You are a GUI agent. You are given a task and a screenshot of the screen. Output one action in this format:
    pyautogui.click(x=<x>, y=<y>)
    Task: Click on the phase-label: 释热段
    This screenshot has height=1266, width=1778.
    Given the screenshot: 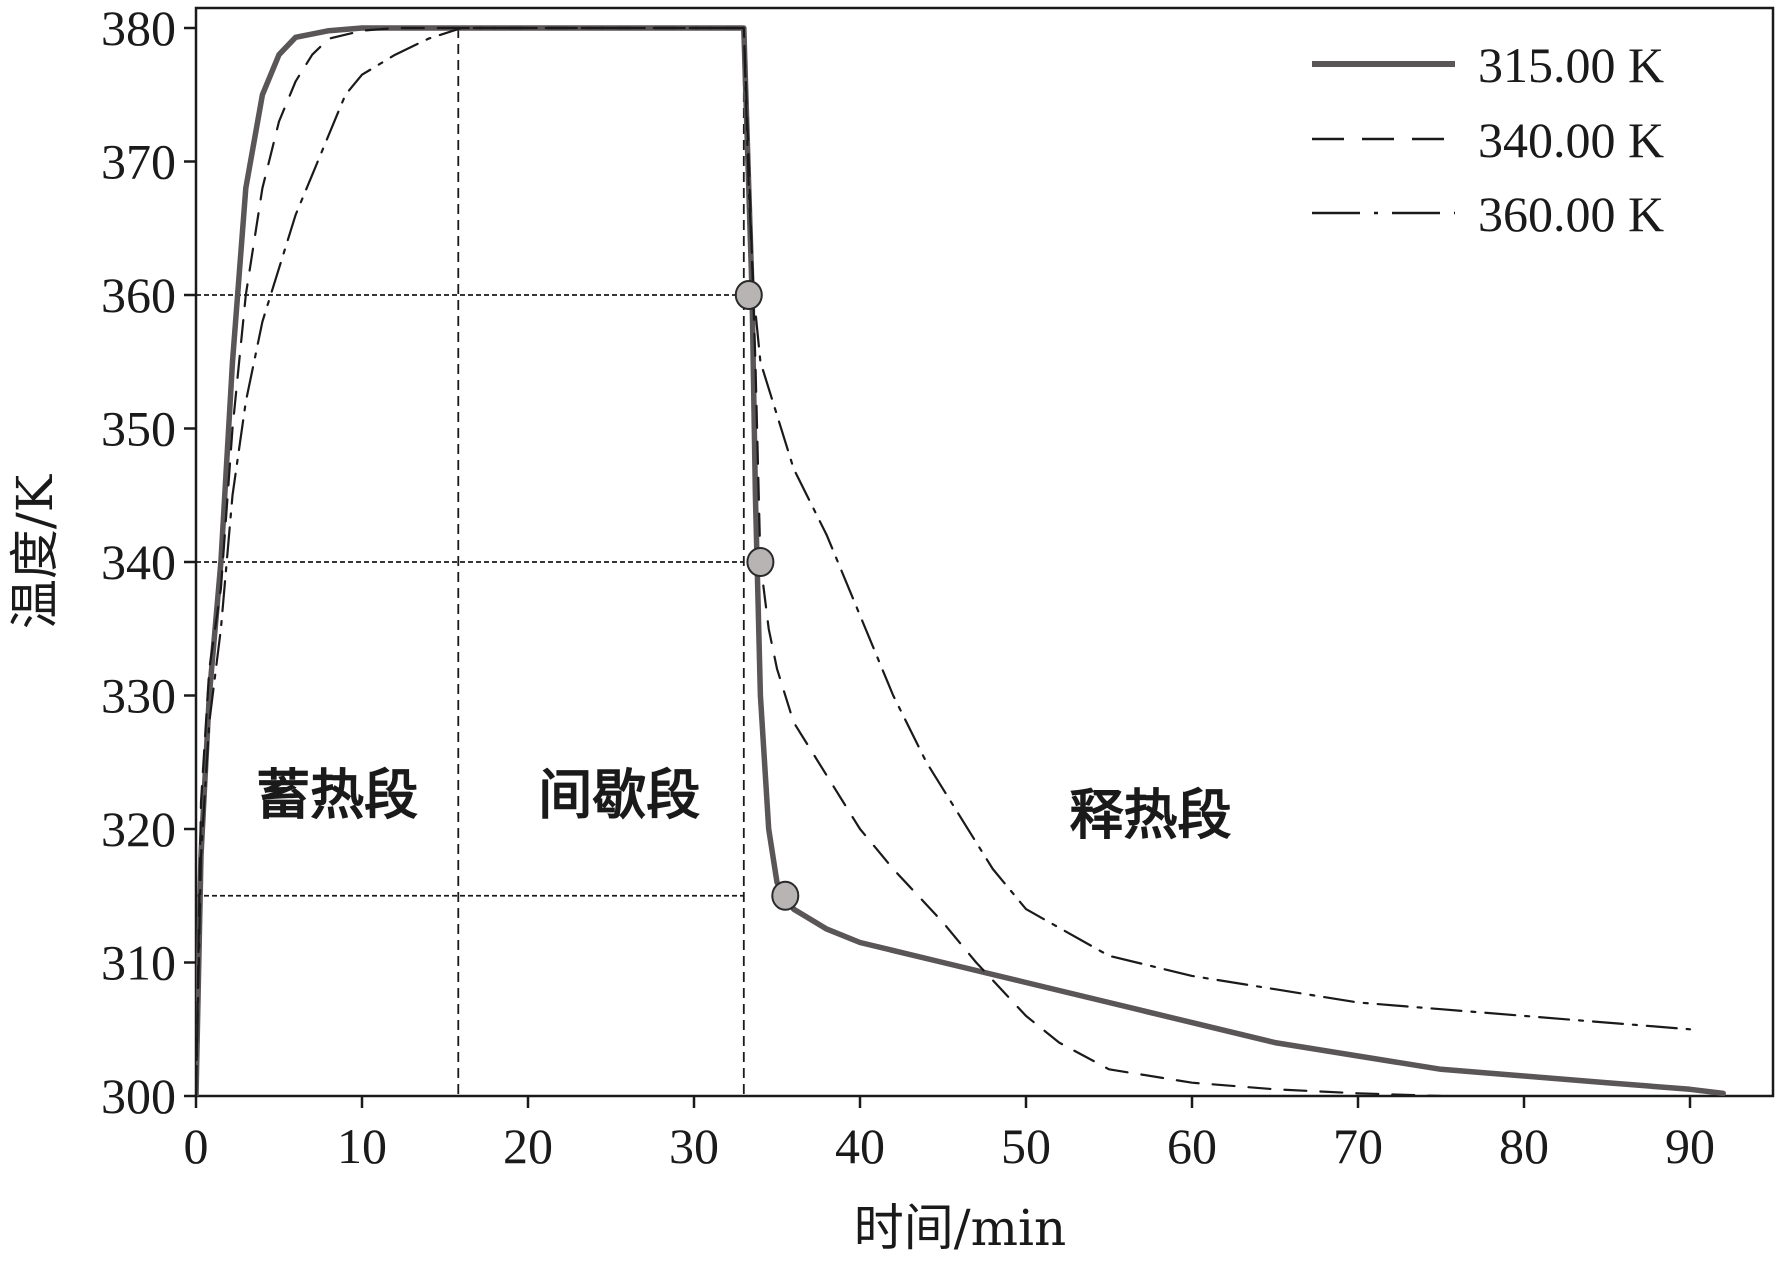 What is the action you would take?
    pyautogui.click(x=1151, y=815)
    